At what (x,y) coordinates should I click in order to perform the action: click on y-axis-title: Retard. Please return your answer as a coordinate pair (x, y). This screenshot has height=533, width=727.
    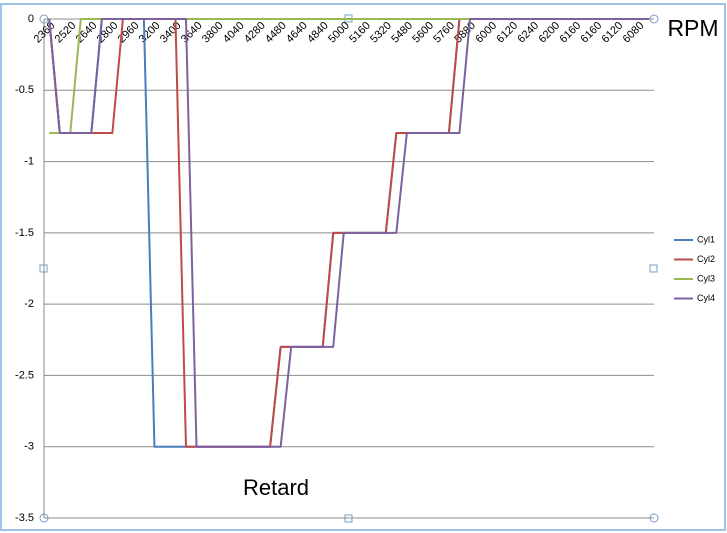
    Looking at the image, I should click on (276, 487).